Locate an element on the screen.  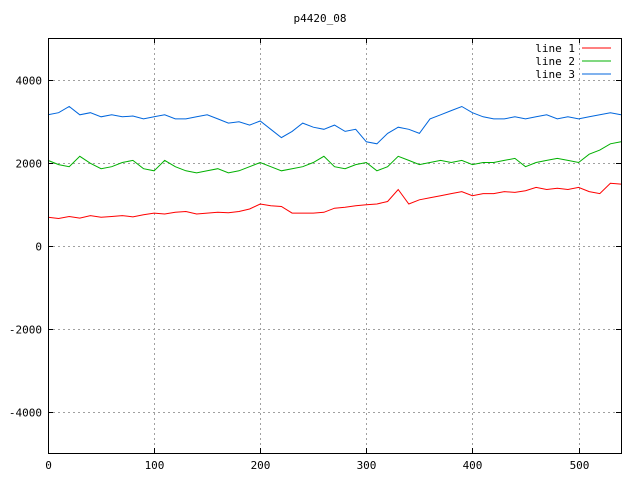
x-tick-label: 200 is located at coordinates (261, 465).